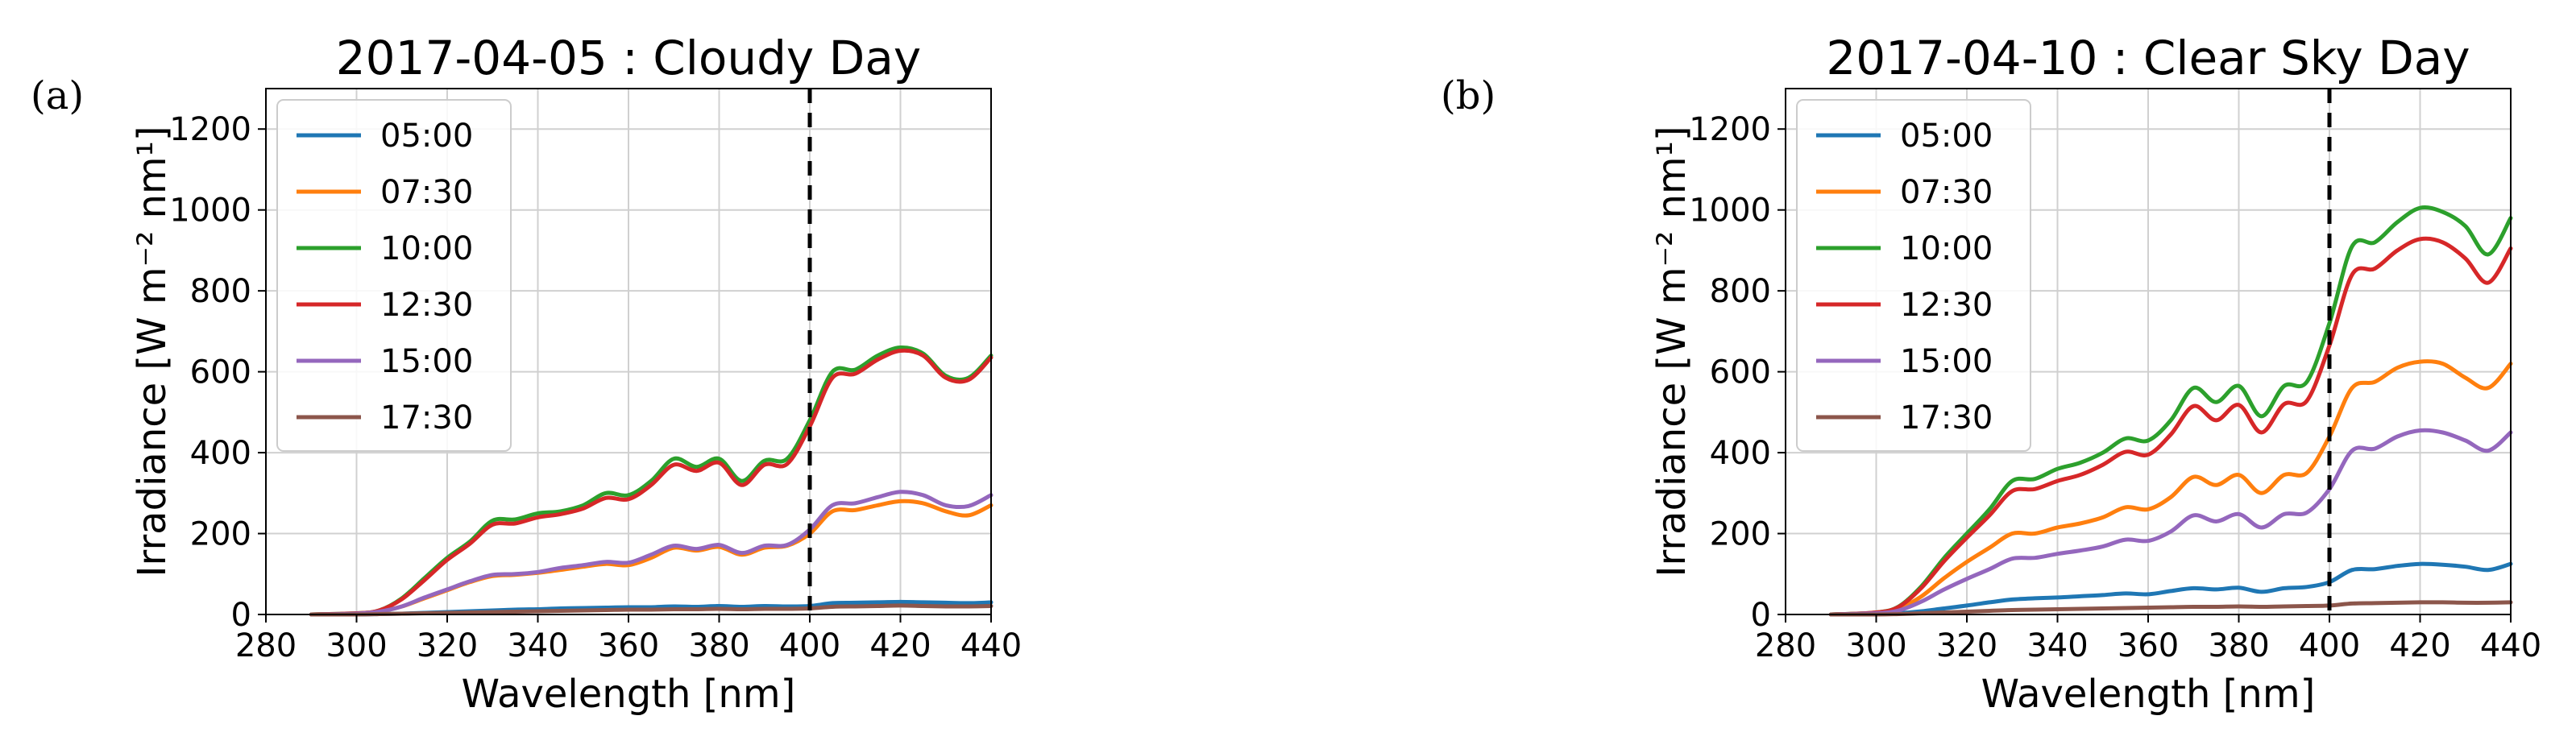 Image resolution: width=2576 pixels, height=753 pixels. Describe the element at coordinates (57, 95) in the screenshot. I see `panel-letter-a: (a)` at that location.